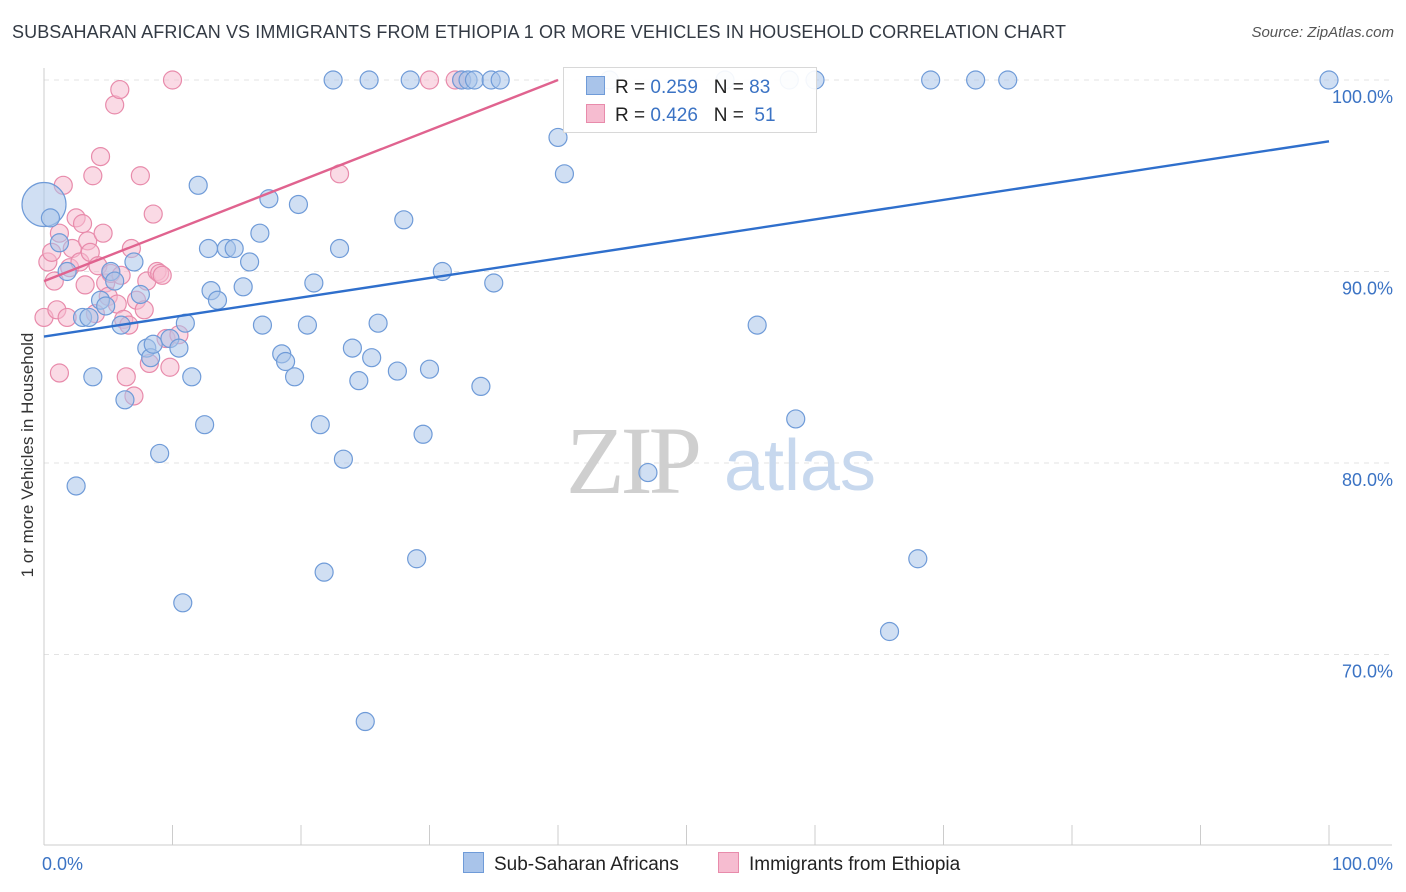 This screenshot has height=892, width=1406. What do you see at coordinates (728, 862) in the screenshot?
I see `bottom-legend-swatch-pink` at bounding box center [728, 862].